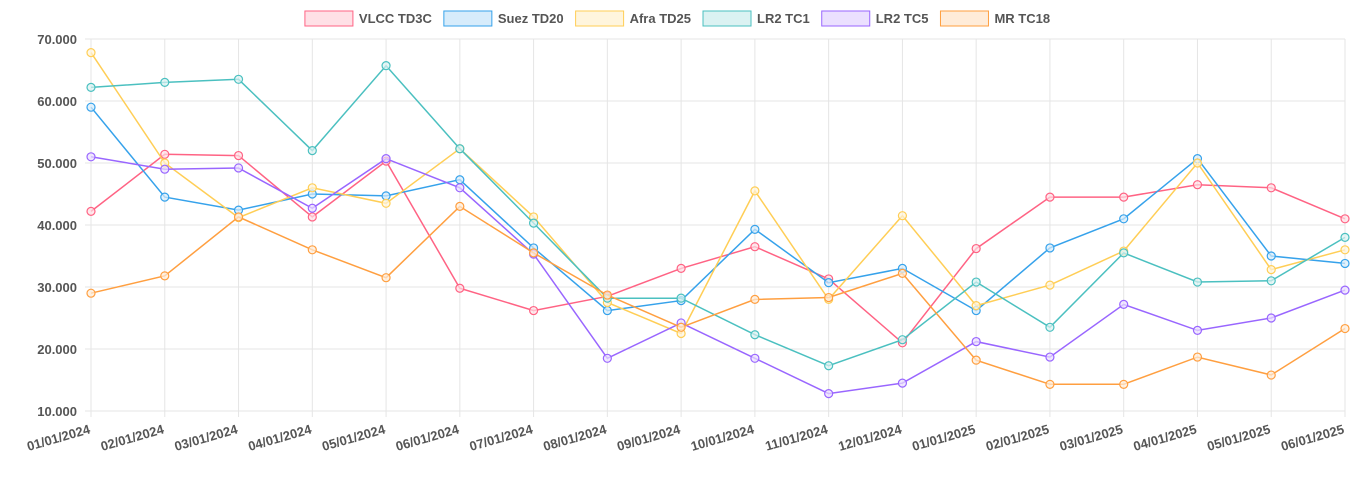 This screenshot has height=500, width=1355. What do you see at coordinates (132, 437) in the screenshot?
I see `x-tick-label: 02/01/2024` at bounding box center [132, 437].